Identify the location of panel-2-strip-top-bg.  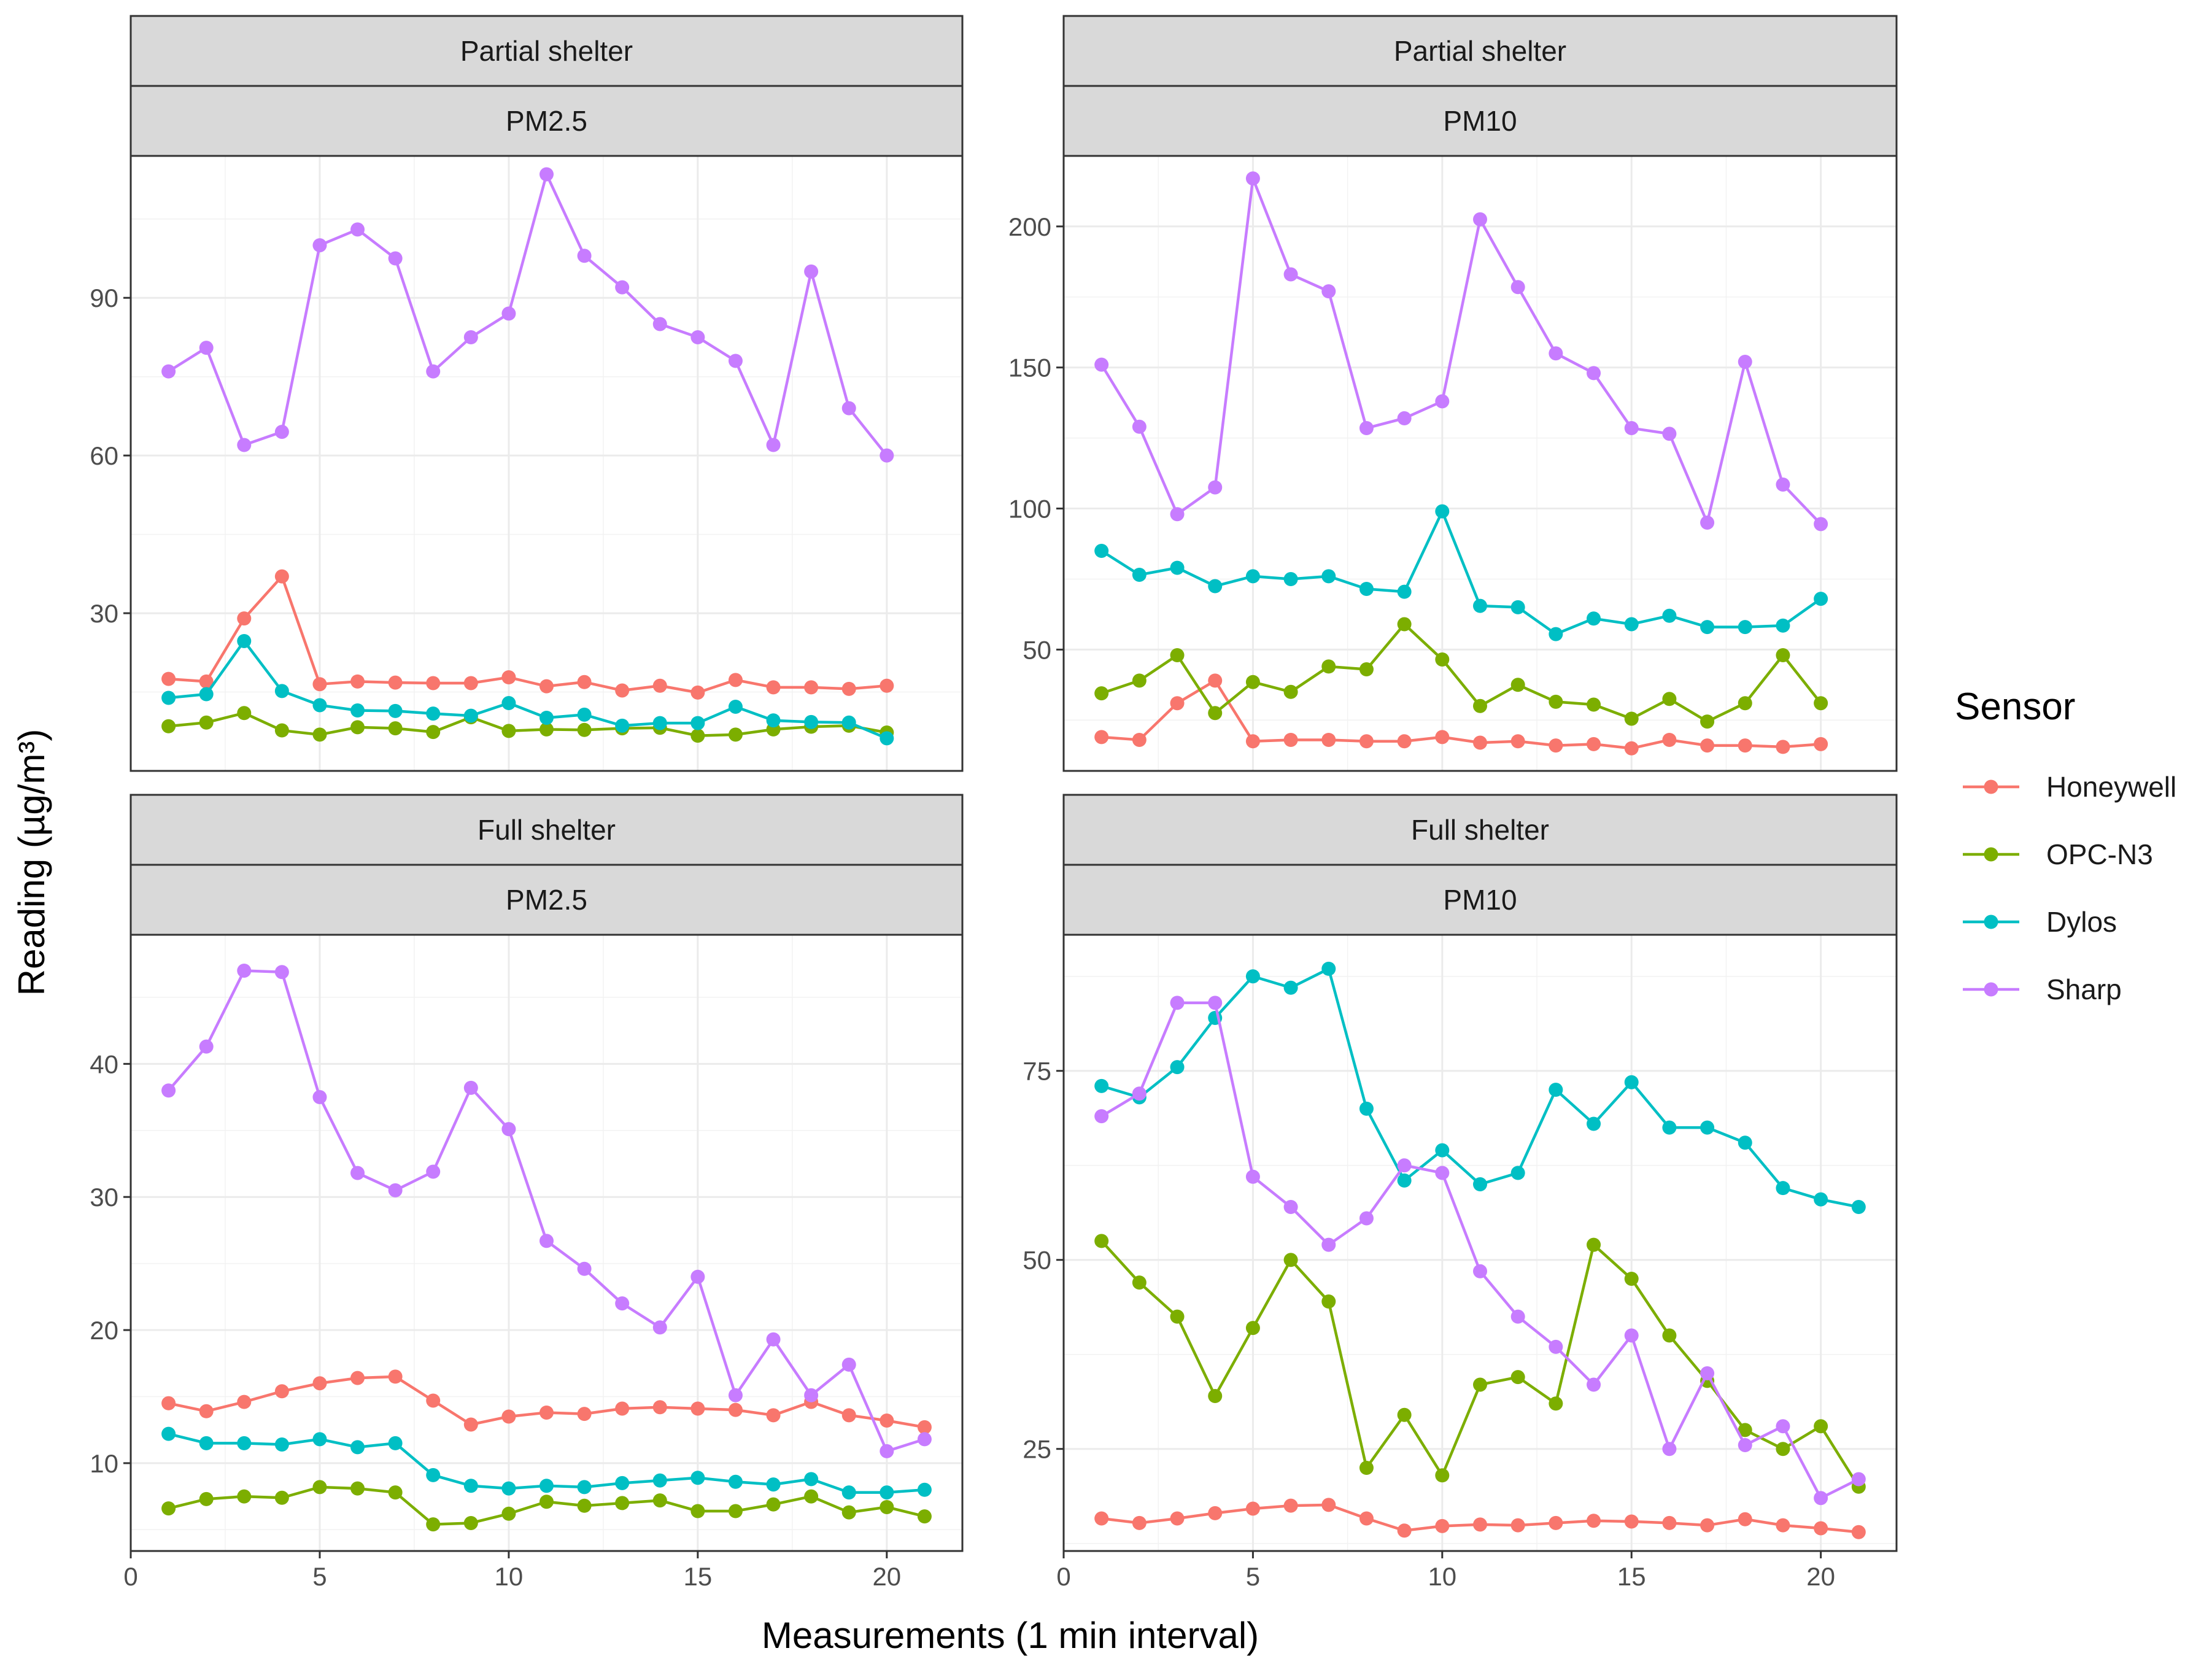
(1480, 51).